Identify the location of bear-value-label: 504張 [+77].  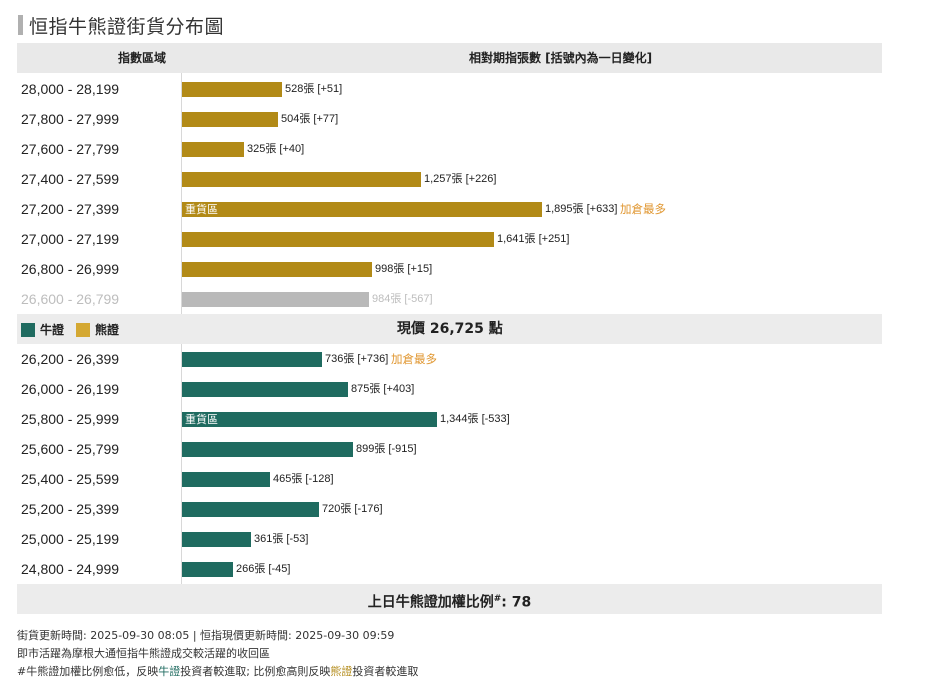
(310, 119).